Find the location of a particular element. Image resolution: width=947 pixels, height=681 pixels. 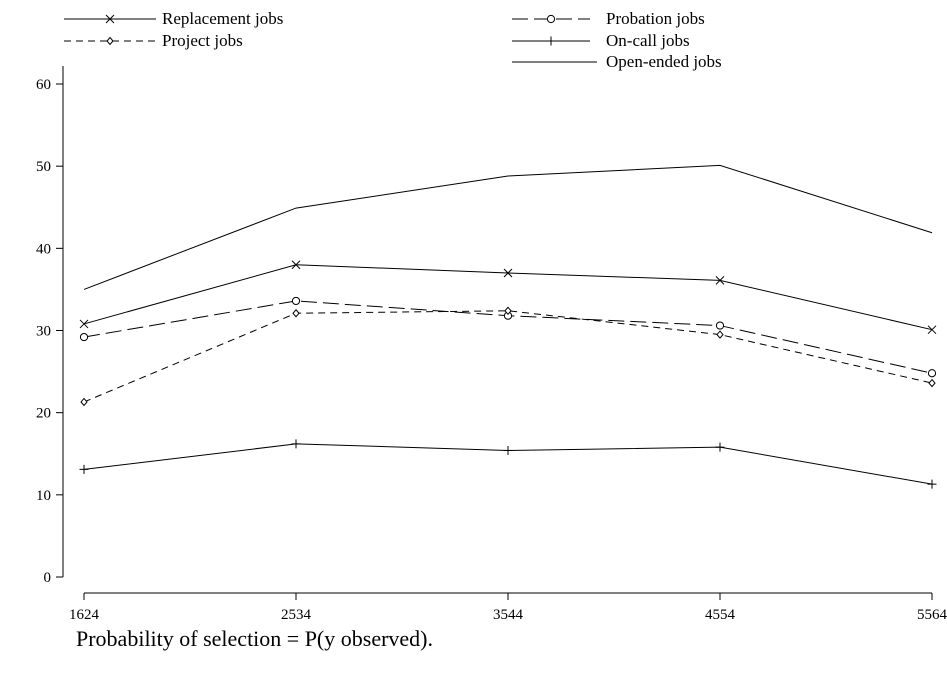

legend-item: On-call jobs is located at coordinates (601, 40).